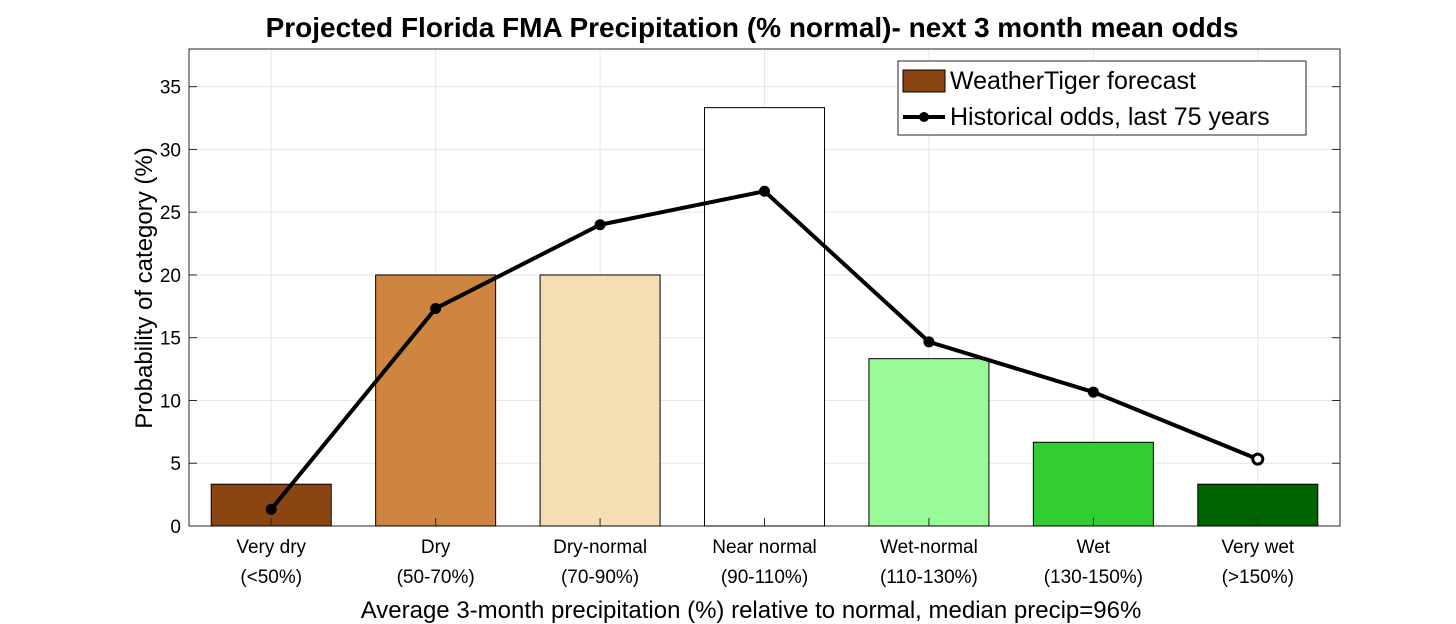  What do you see at coordinates (170, 339) in the screenshot?
I see `y-tick-label: 15` at bounding box center [170, 339].